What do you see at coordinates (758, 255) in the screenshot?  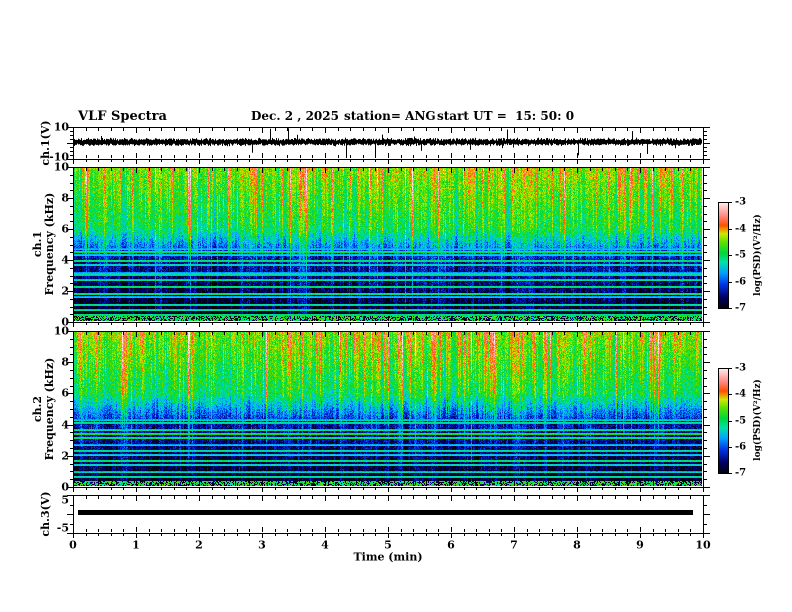 I see `colorbar1-label: log(PSD)(V²/Hz)` at bounding box center [758, 255].